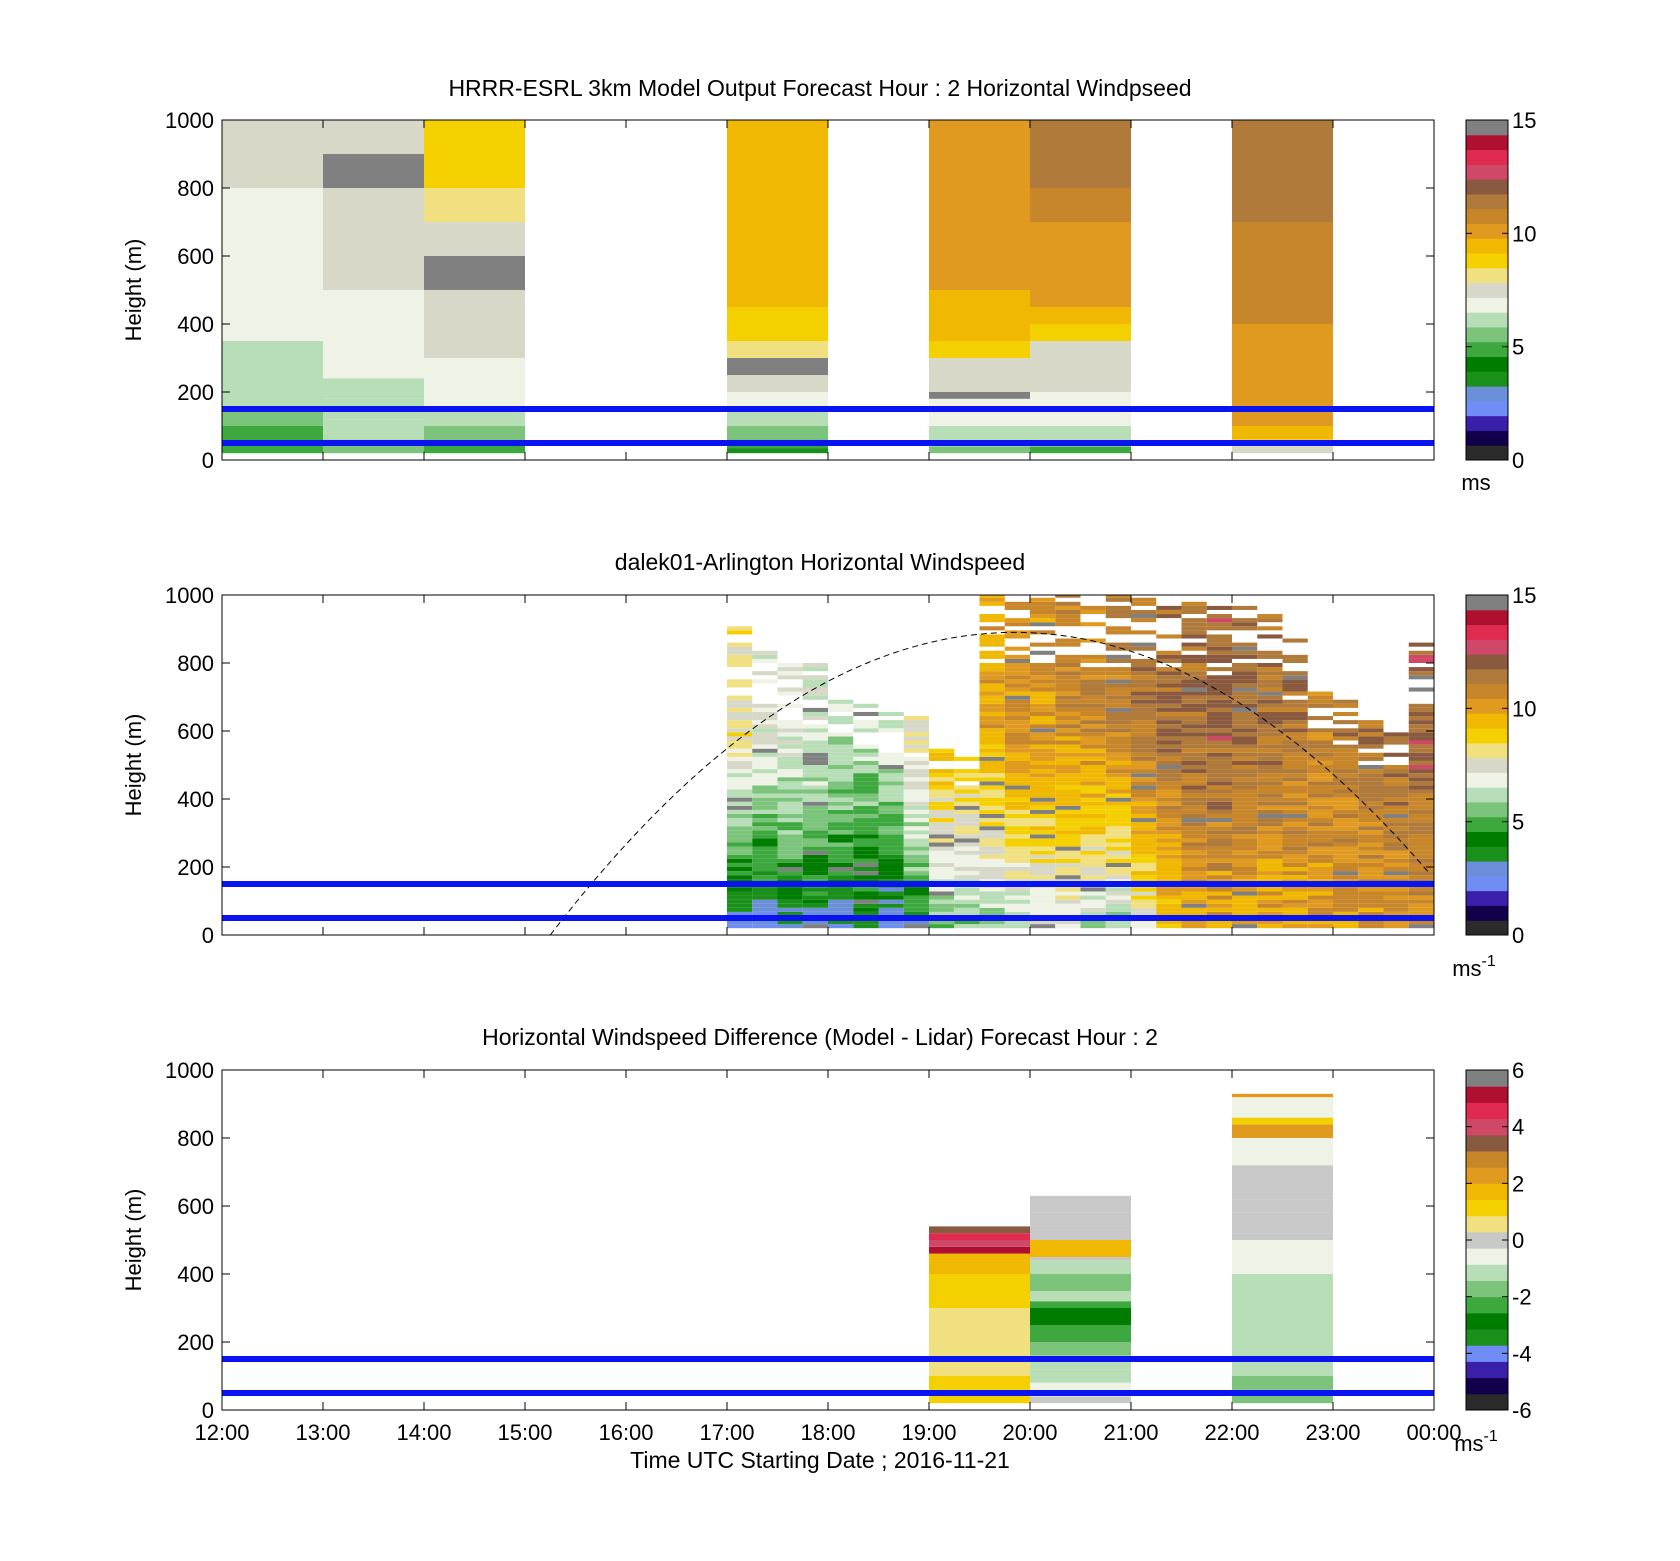 The height and width of the screenshot is (1561, 1680). What do you see at coordinates (189, 120) in the screenshot?
I see `y-tick-label: 1000` at bounding box center [189, 120].